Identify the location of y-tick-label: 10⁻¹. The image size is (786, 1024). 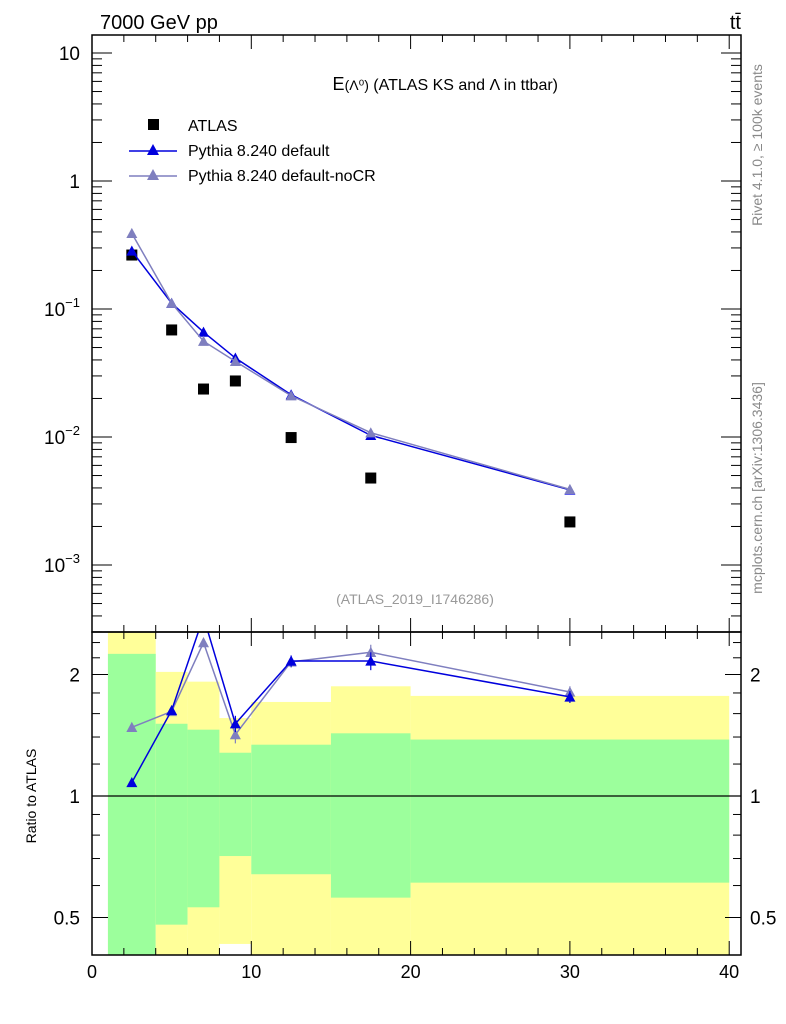
(62, 308).